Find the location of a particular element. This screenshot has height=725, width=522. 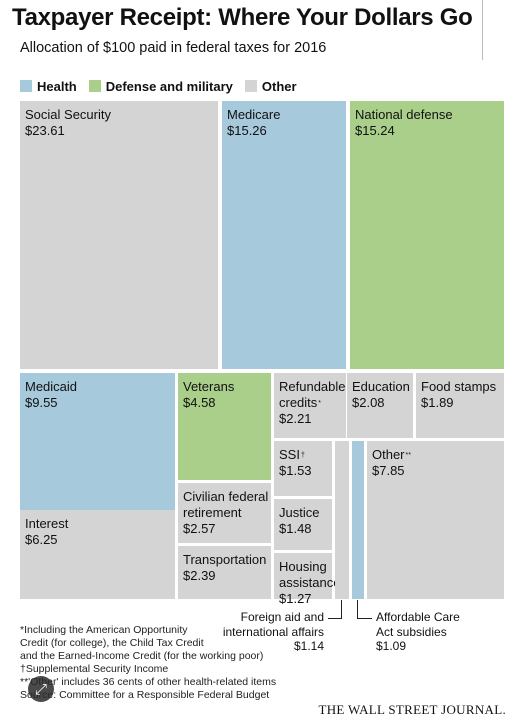

treemap-value-other: $7.85 is located at coordinates (388, 470).